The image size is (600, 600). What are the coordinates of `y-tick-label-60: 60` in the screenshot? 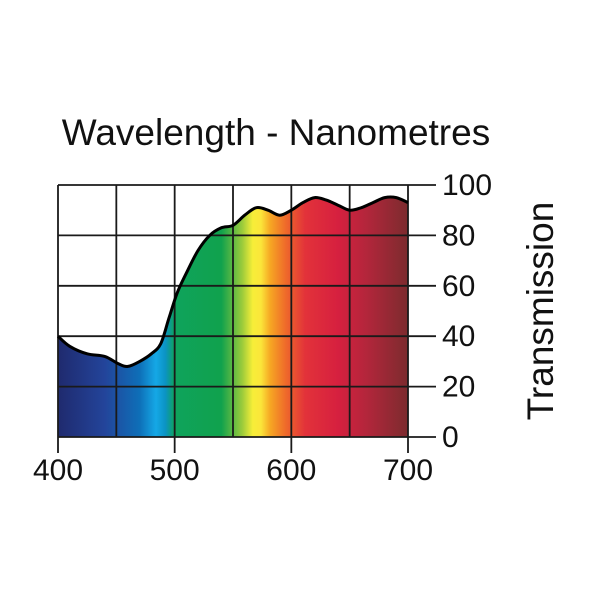 It's located at (458, 286).